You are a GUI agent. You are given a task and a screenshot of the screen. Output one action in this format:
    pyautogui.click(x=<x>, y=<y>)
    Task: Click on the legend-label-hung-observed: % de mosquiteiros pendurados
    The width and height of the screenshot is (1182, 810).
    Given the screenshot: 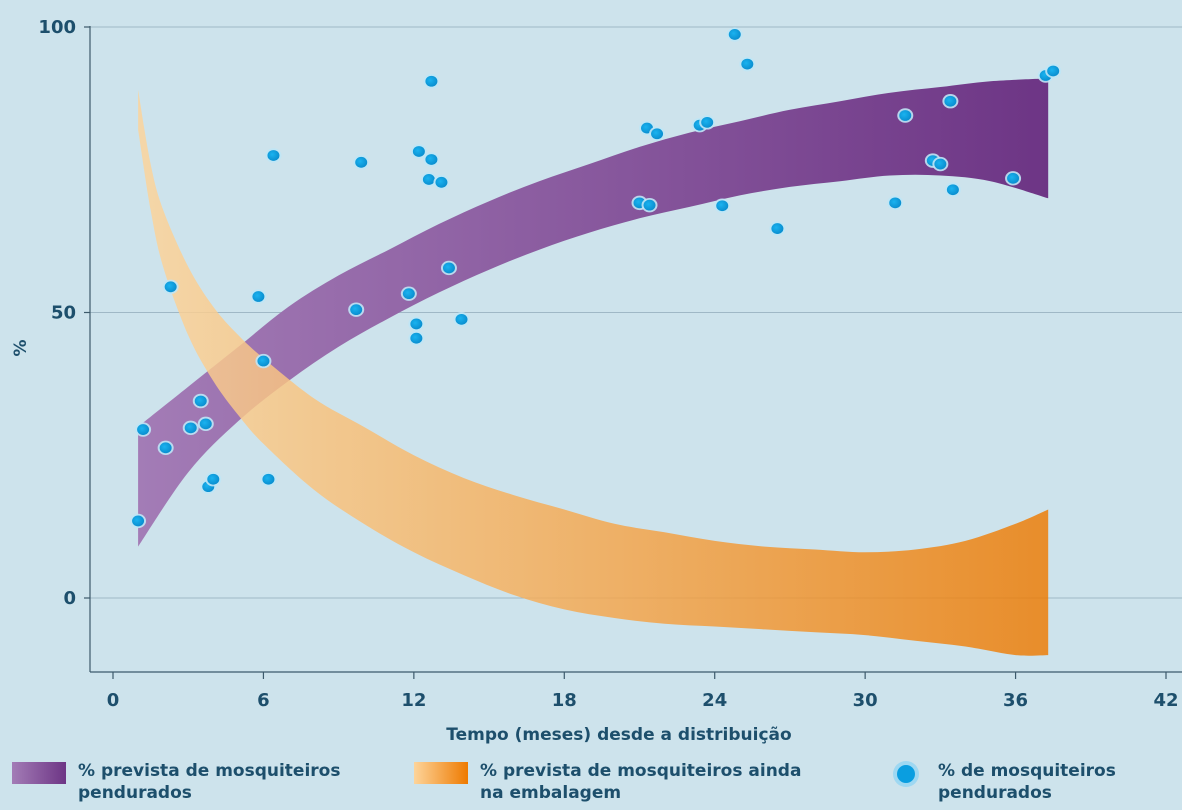 What is the action you would take?
    pyautogui.click(x=1027, y=782)
    